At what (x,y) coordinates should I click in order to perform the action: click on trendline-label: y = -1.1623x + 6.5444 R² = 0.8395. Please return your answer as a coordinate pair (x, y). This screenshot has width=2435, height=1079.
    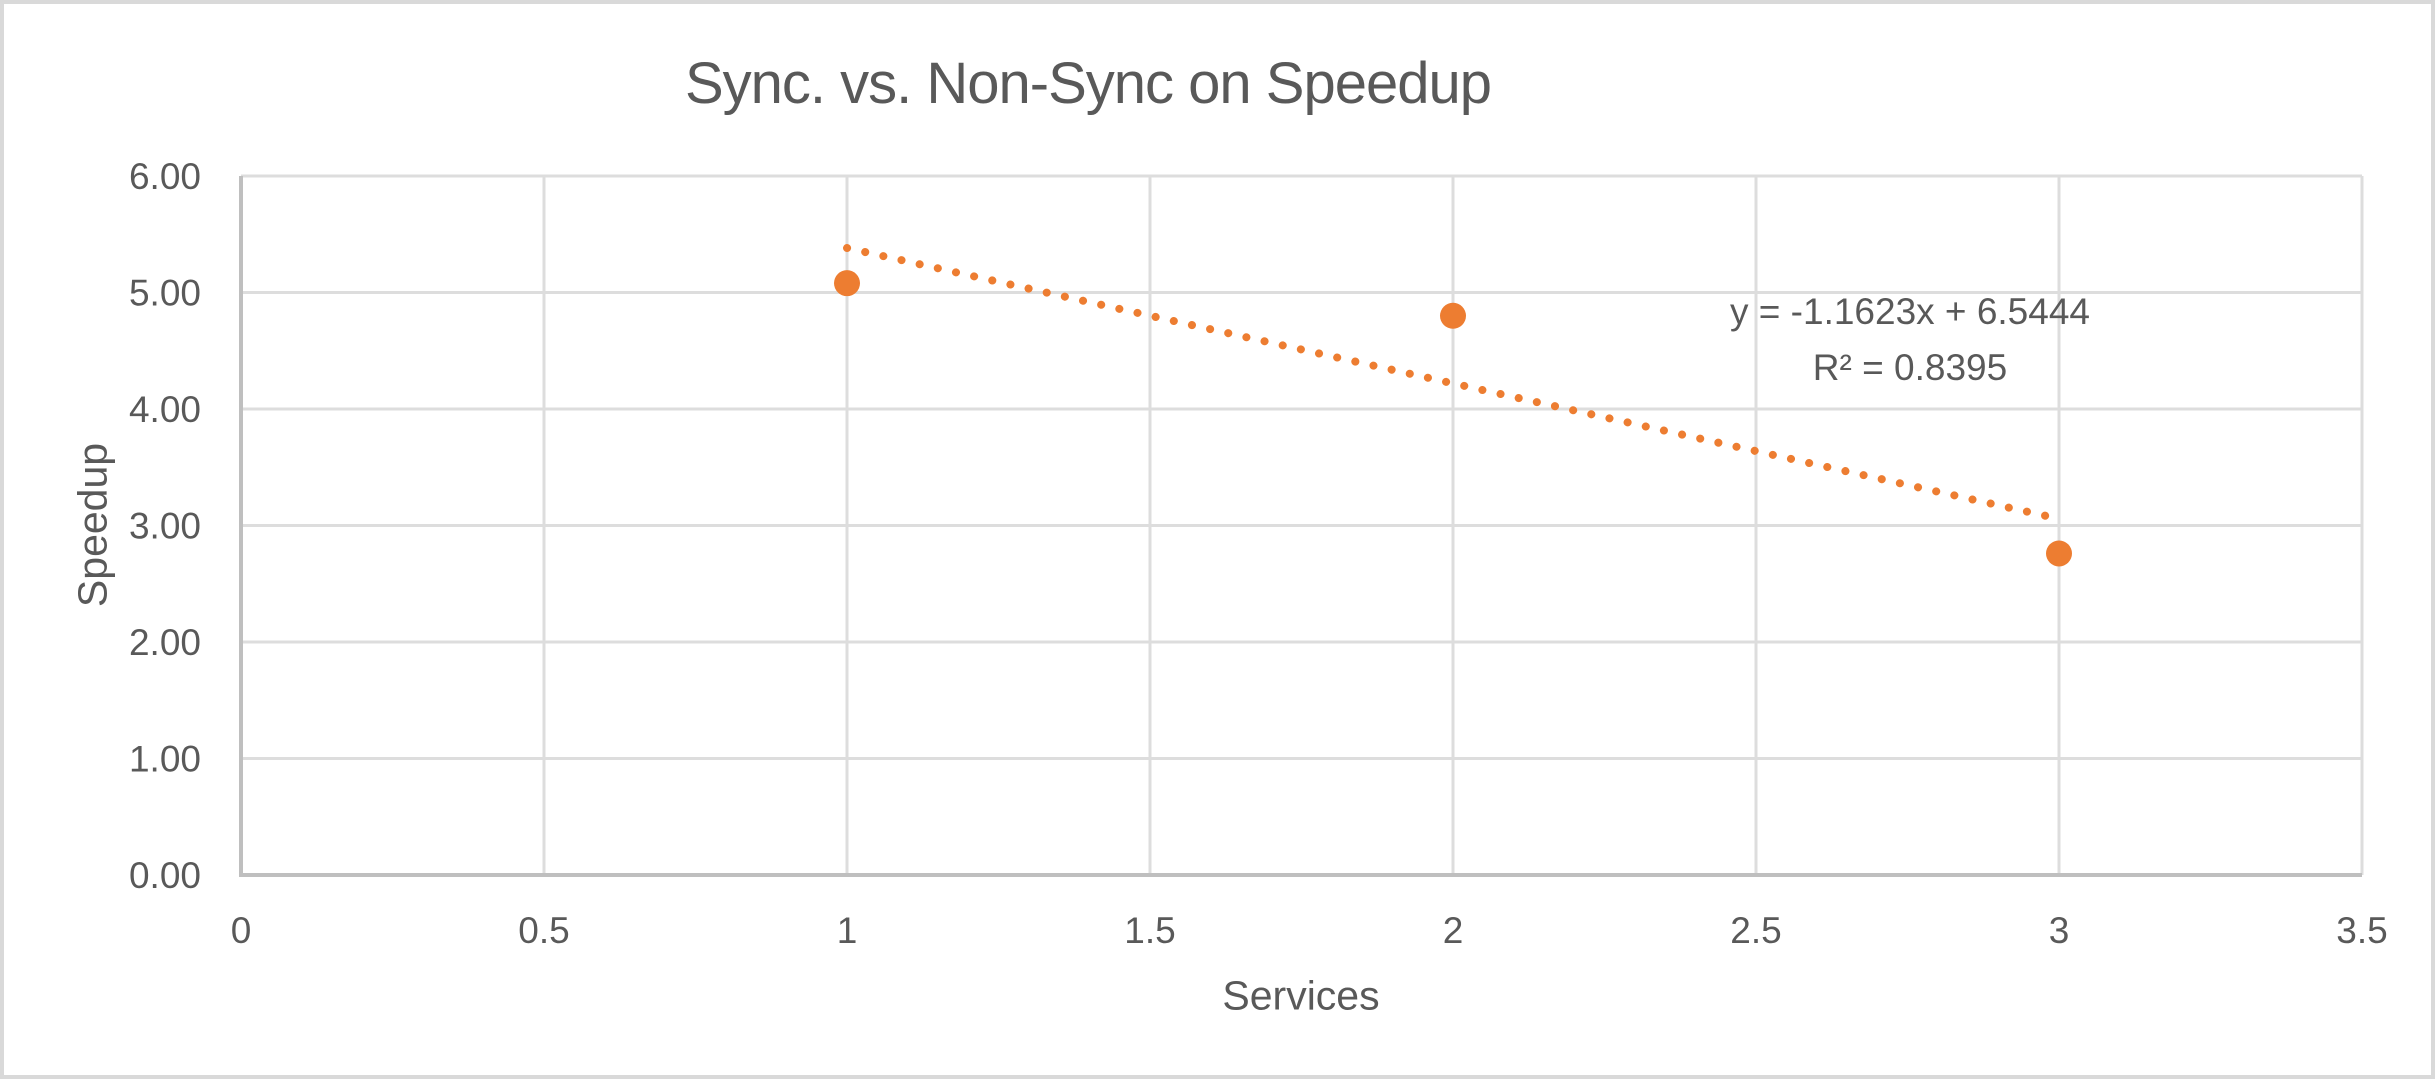
    Looking at the image, I should click on (1910, 340).